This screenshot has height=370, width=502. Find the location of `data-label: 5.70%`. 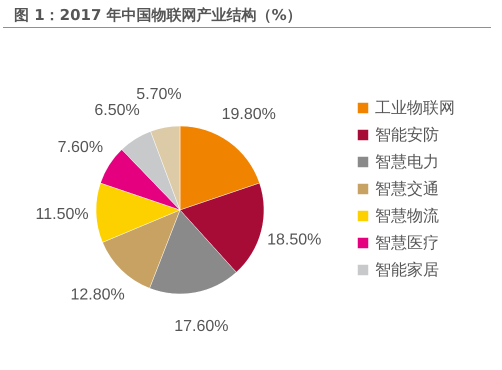

data-label: 5.70% is located at coordinates (159, 94).